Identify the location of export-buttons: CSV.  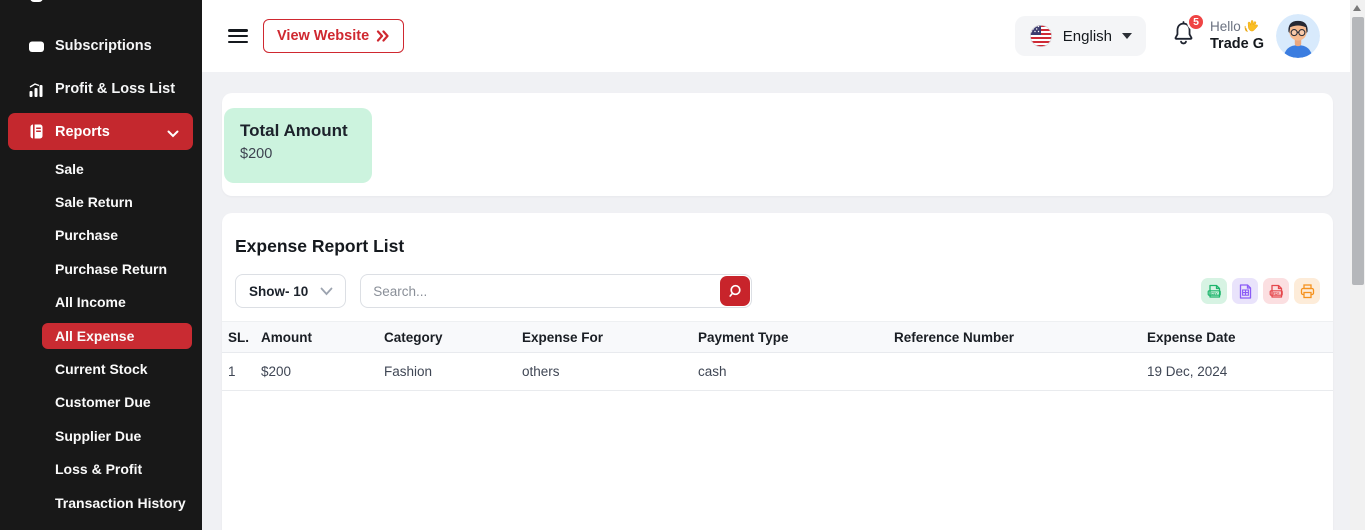
(1260, 291).